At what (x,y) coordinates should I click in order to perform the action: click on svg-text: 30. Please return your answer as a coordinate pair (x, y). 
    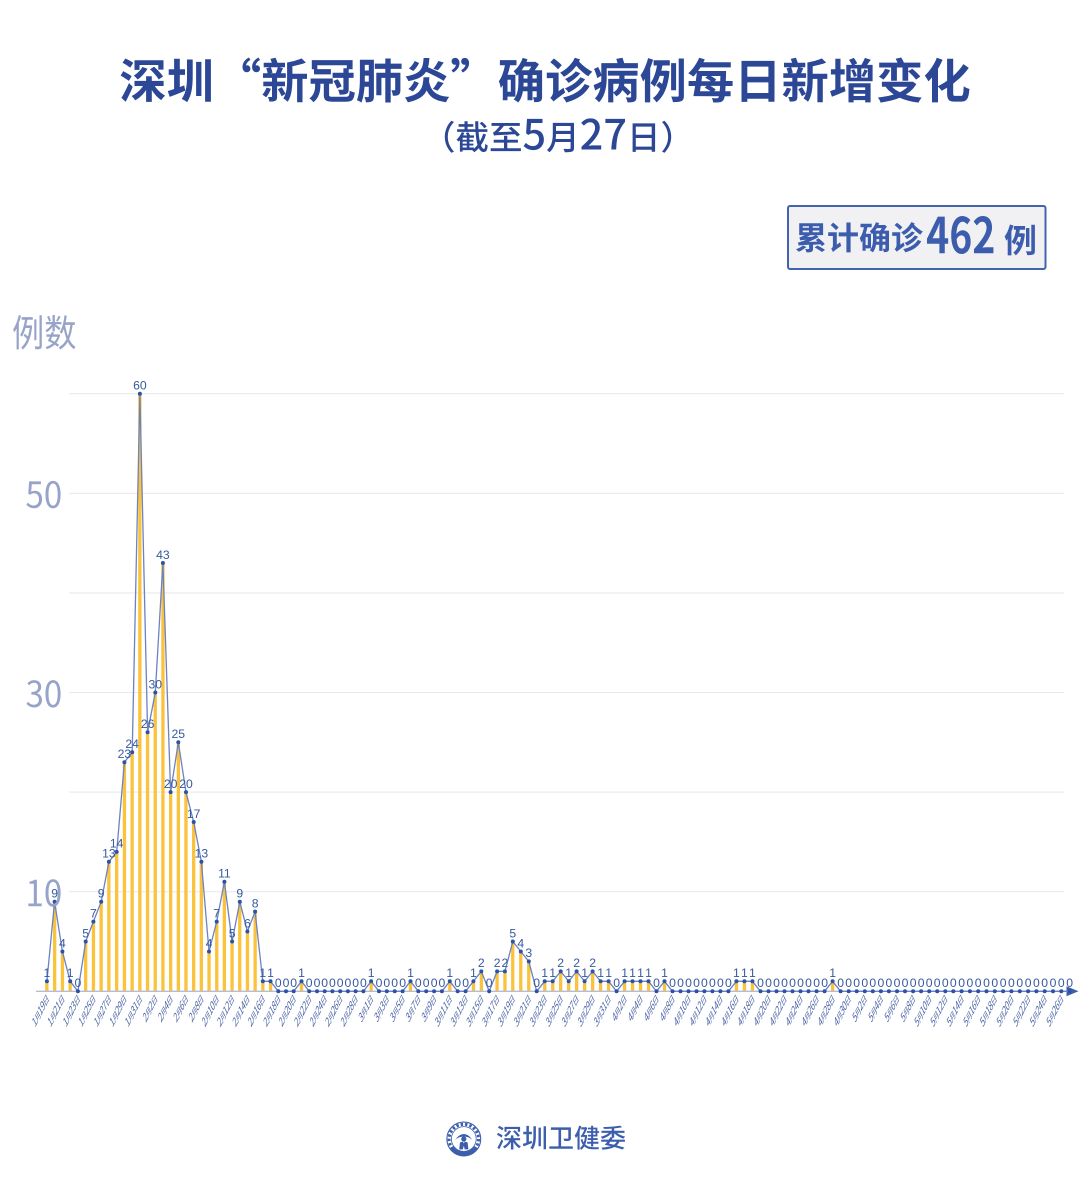
    Looking at the image, I should click on (156, 684).